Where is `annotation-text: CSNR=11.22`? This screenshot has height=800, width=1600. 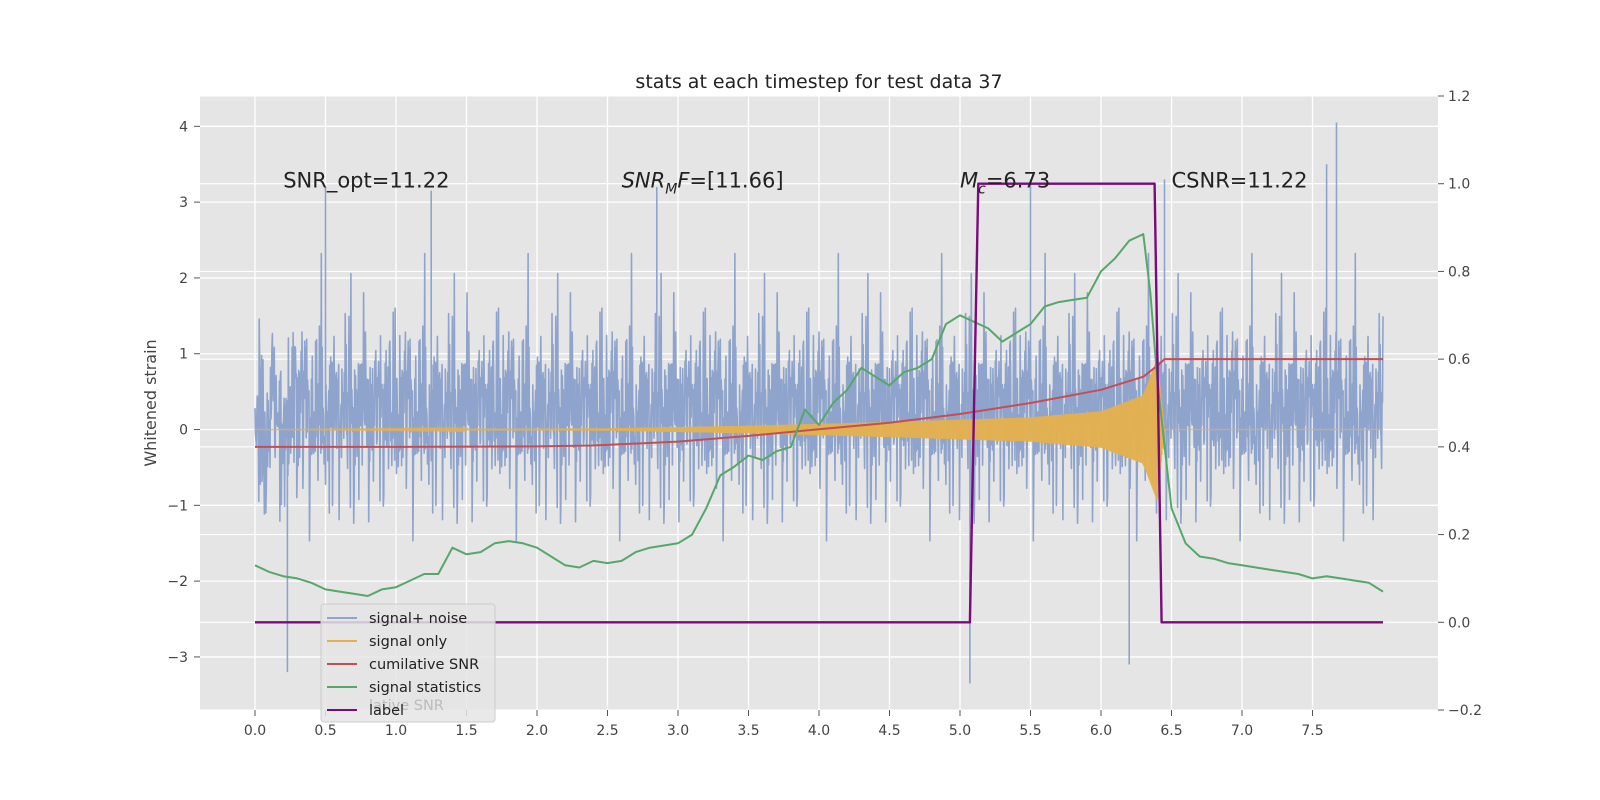 annotation-text: CSNR=11.22 is located at coordinates (1240, 180).